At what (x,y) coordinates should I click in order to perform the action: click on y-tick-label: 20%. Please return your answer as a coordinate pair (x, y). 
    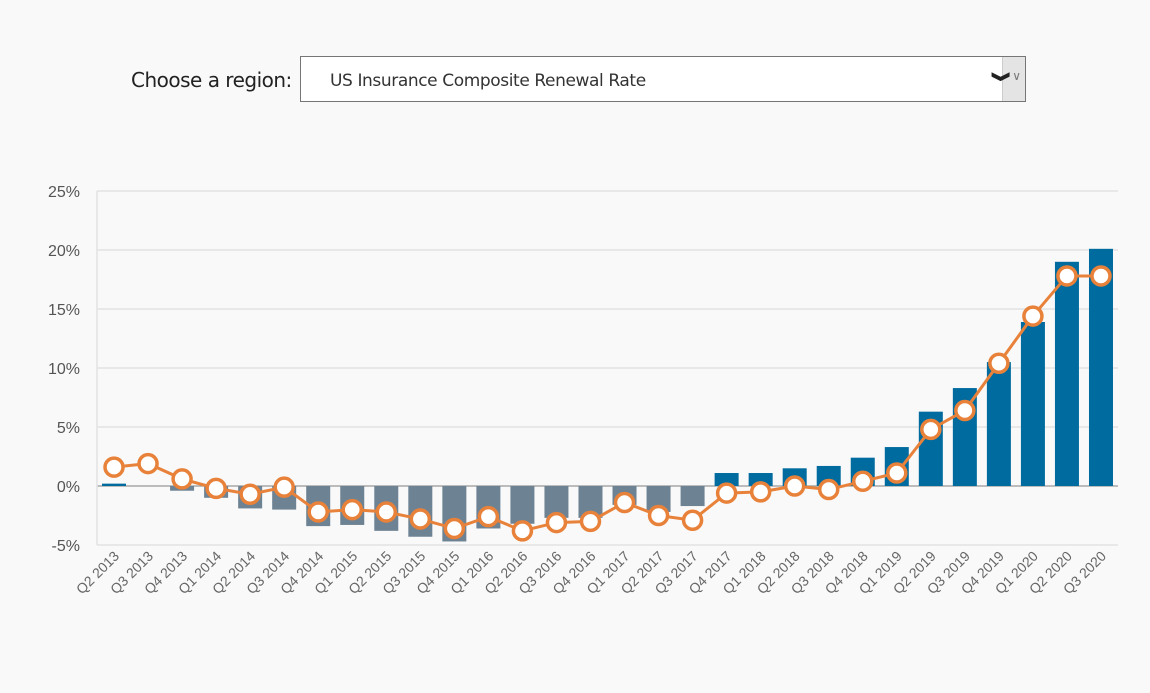
    Looking at the image, I should click on (64, 251).